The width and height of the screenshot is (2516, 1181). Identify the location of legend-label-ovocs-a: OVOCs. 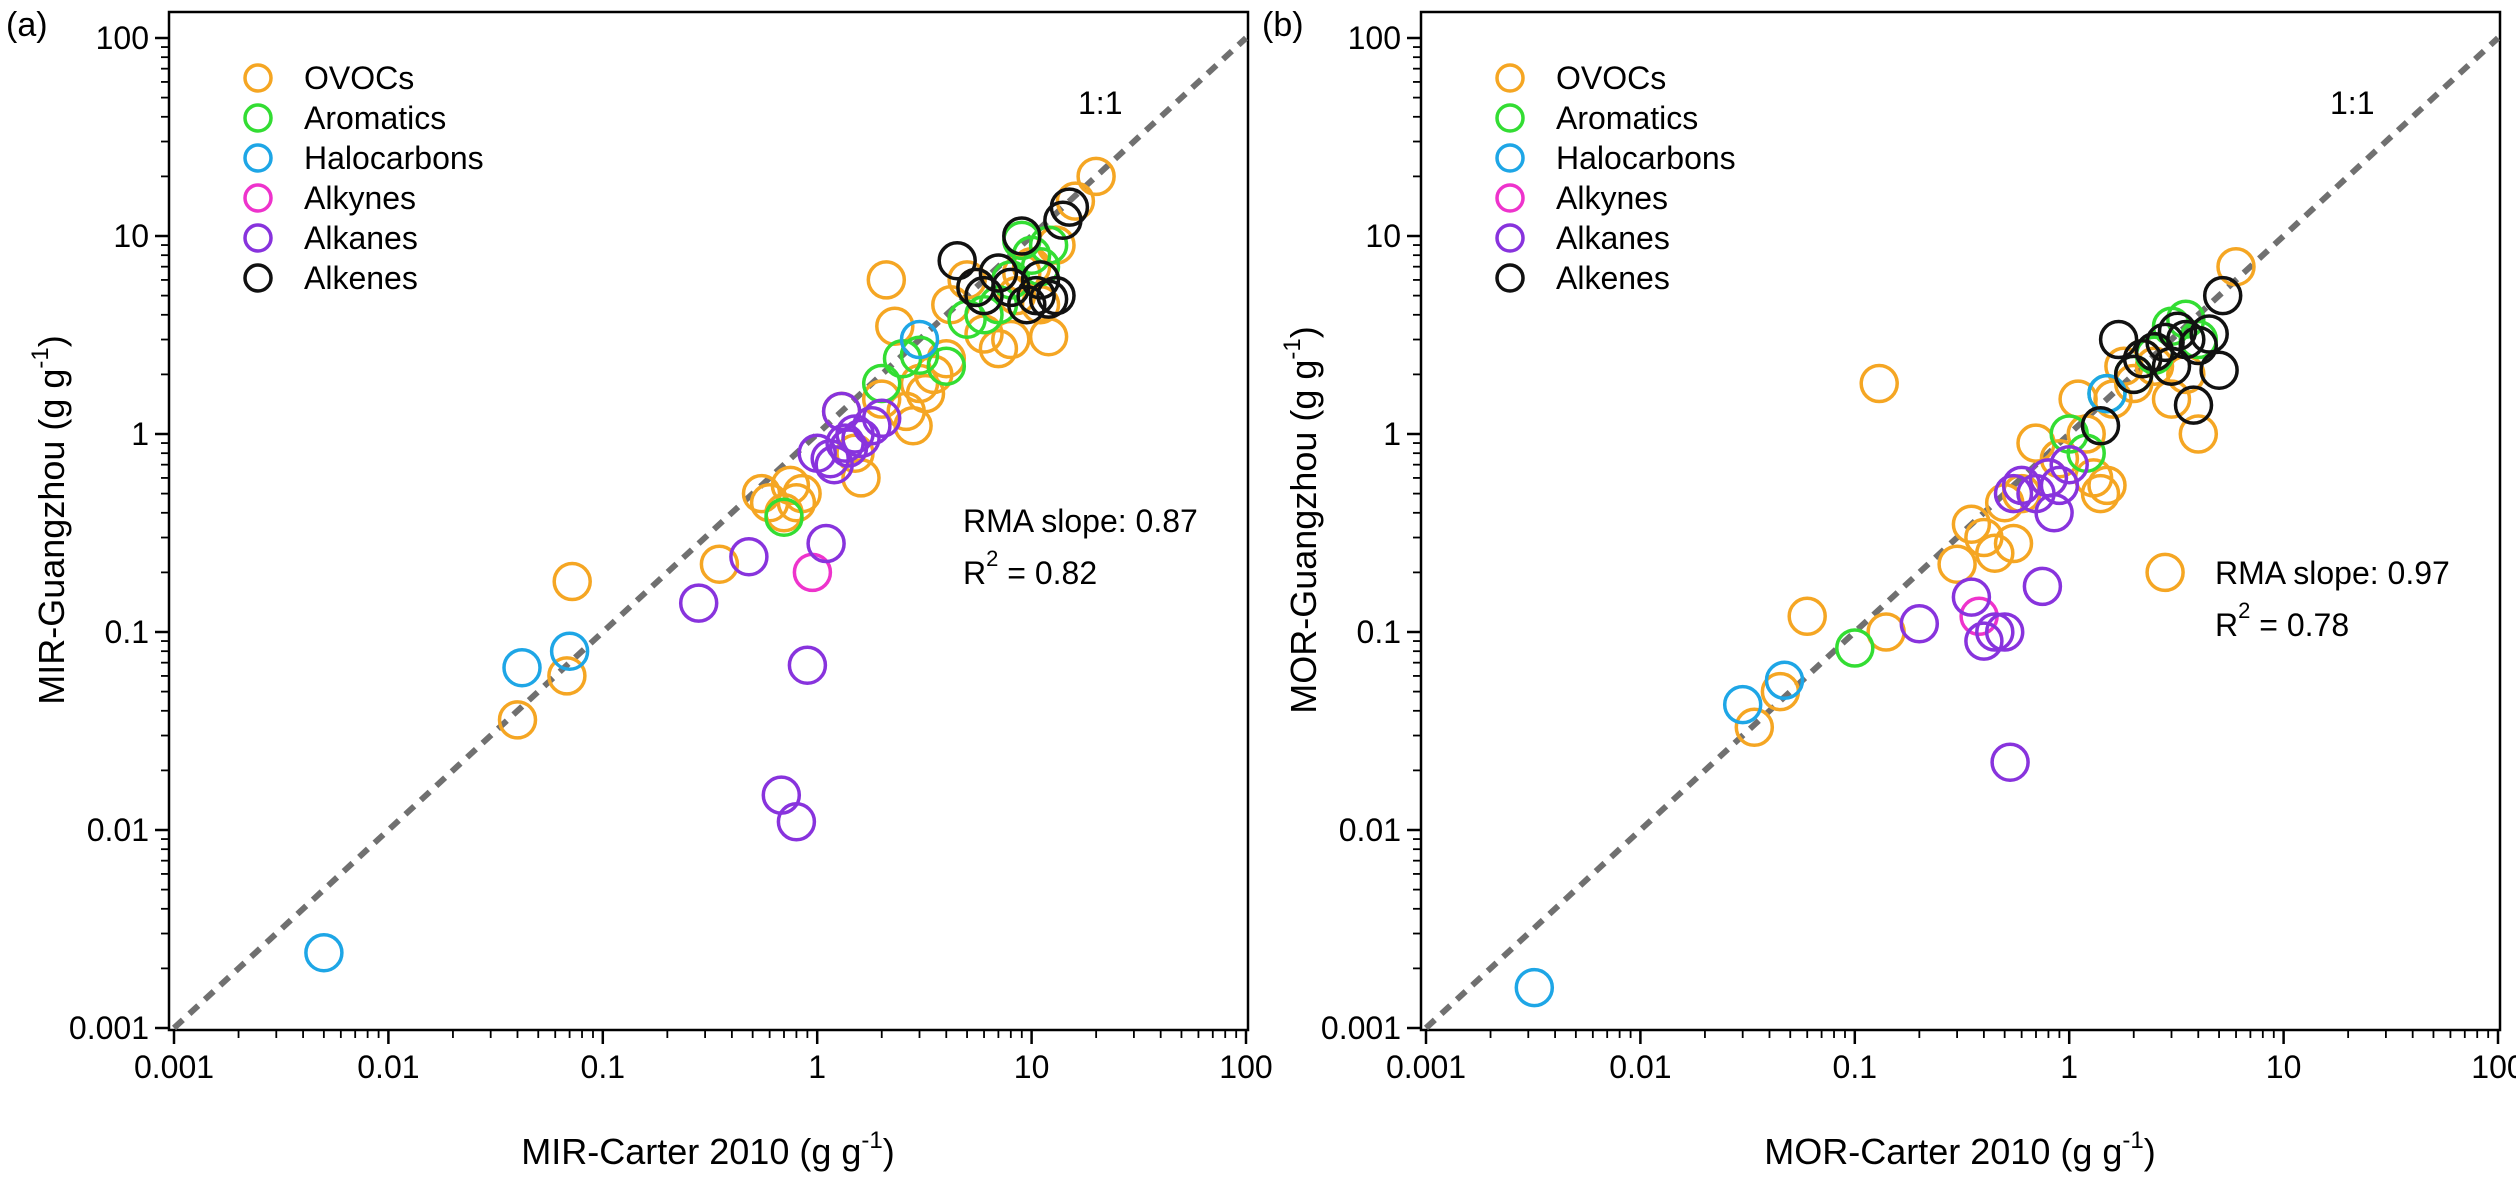
(359, 78).